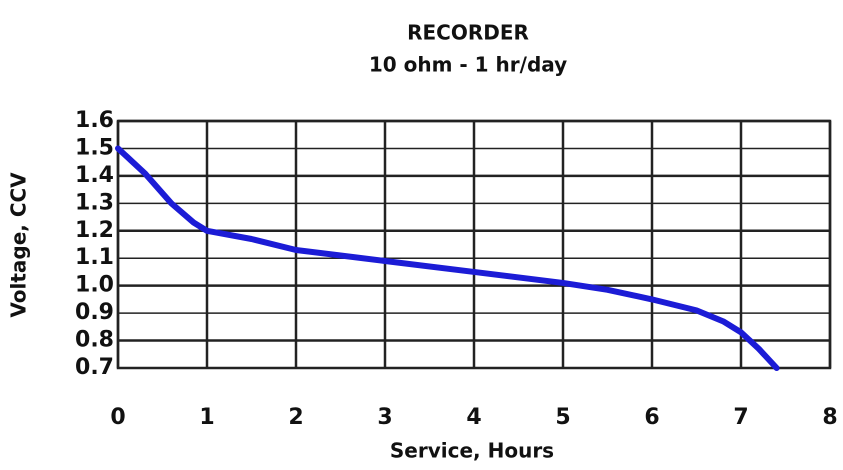 This screenshot has width=843, height=470. I want to click on y-tick-label: 1.2, so click(94, 230).